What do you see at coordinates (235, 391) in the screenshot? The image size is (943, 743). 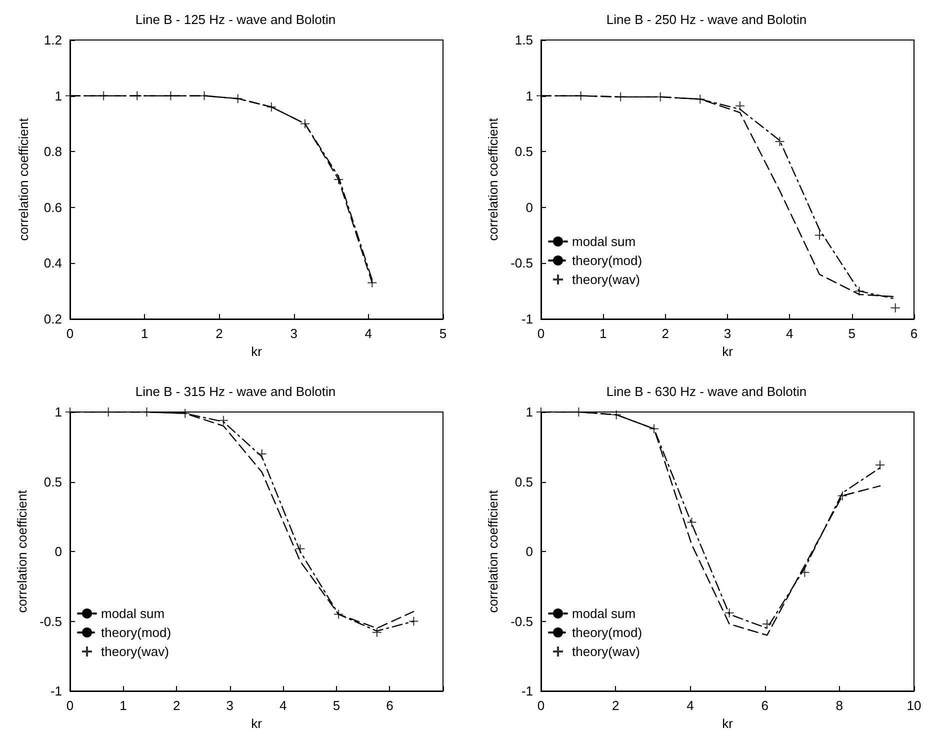 I see `chart-title: Line B - 315 Hz - wave and Bolotin` at bounding box center [235, 391].